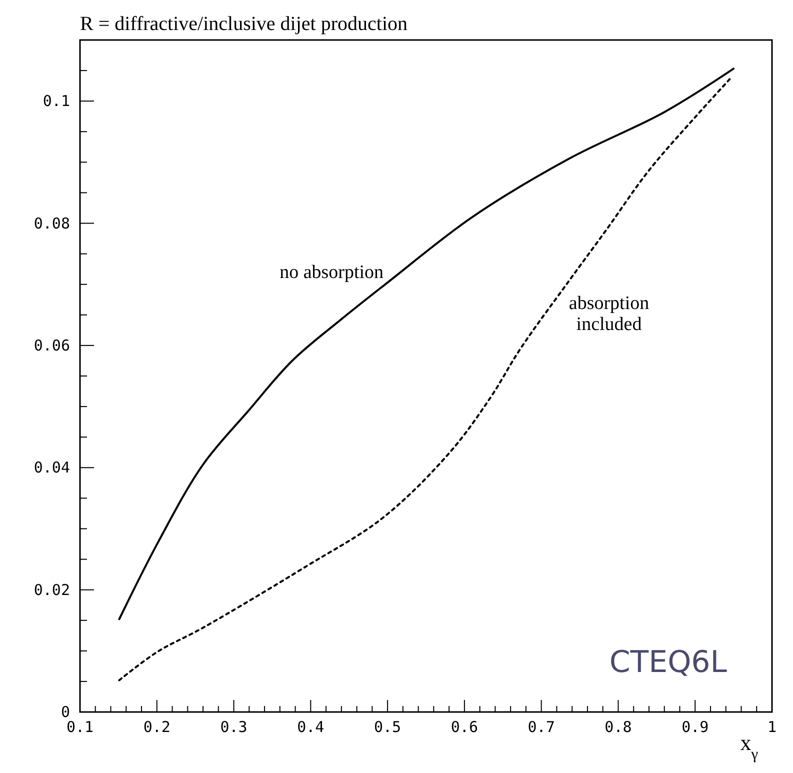  What do you see at coordinates (244, 24) in the screenshot?
I see `chart-title: R = diffractive/inclusive dijet production` at bounding box center [244, 24].